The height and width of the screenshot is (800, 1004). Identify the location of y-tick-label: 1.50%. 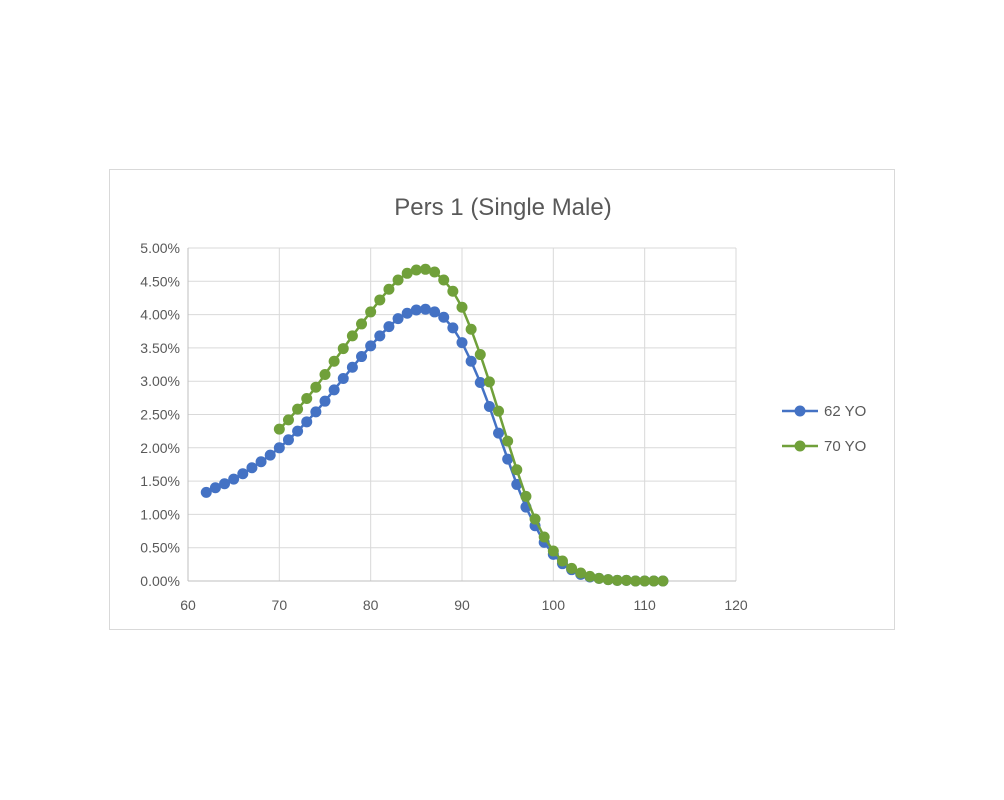
(160, 481).